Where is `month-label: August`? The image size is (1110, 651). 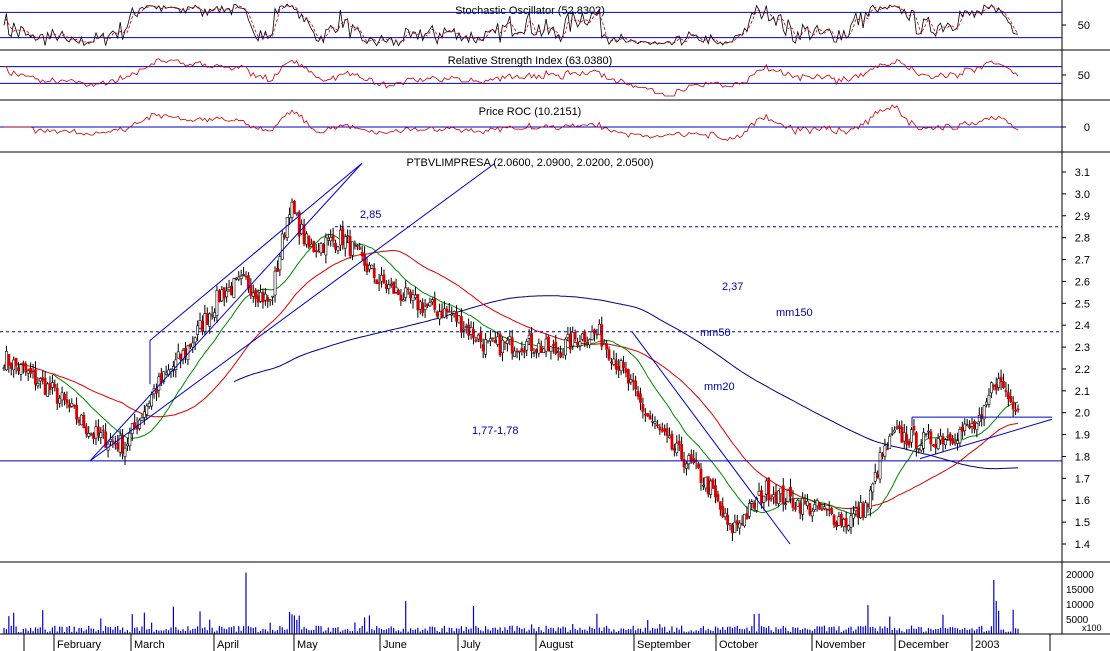 month-label: August is located at coordinates (556, 645).